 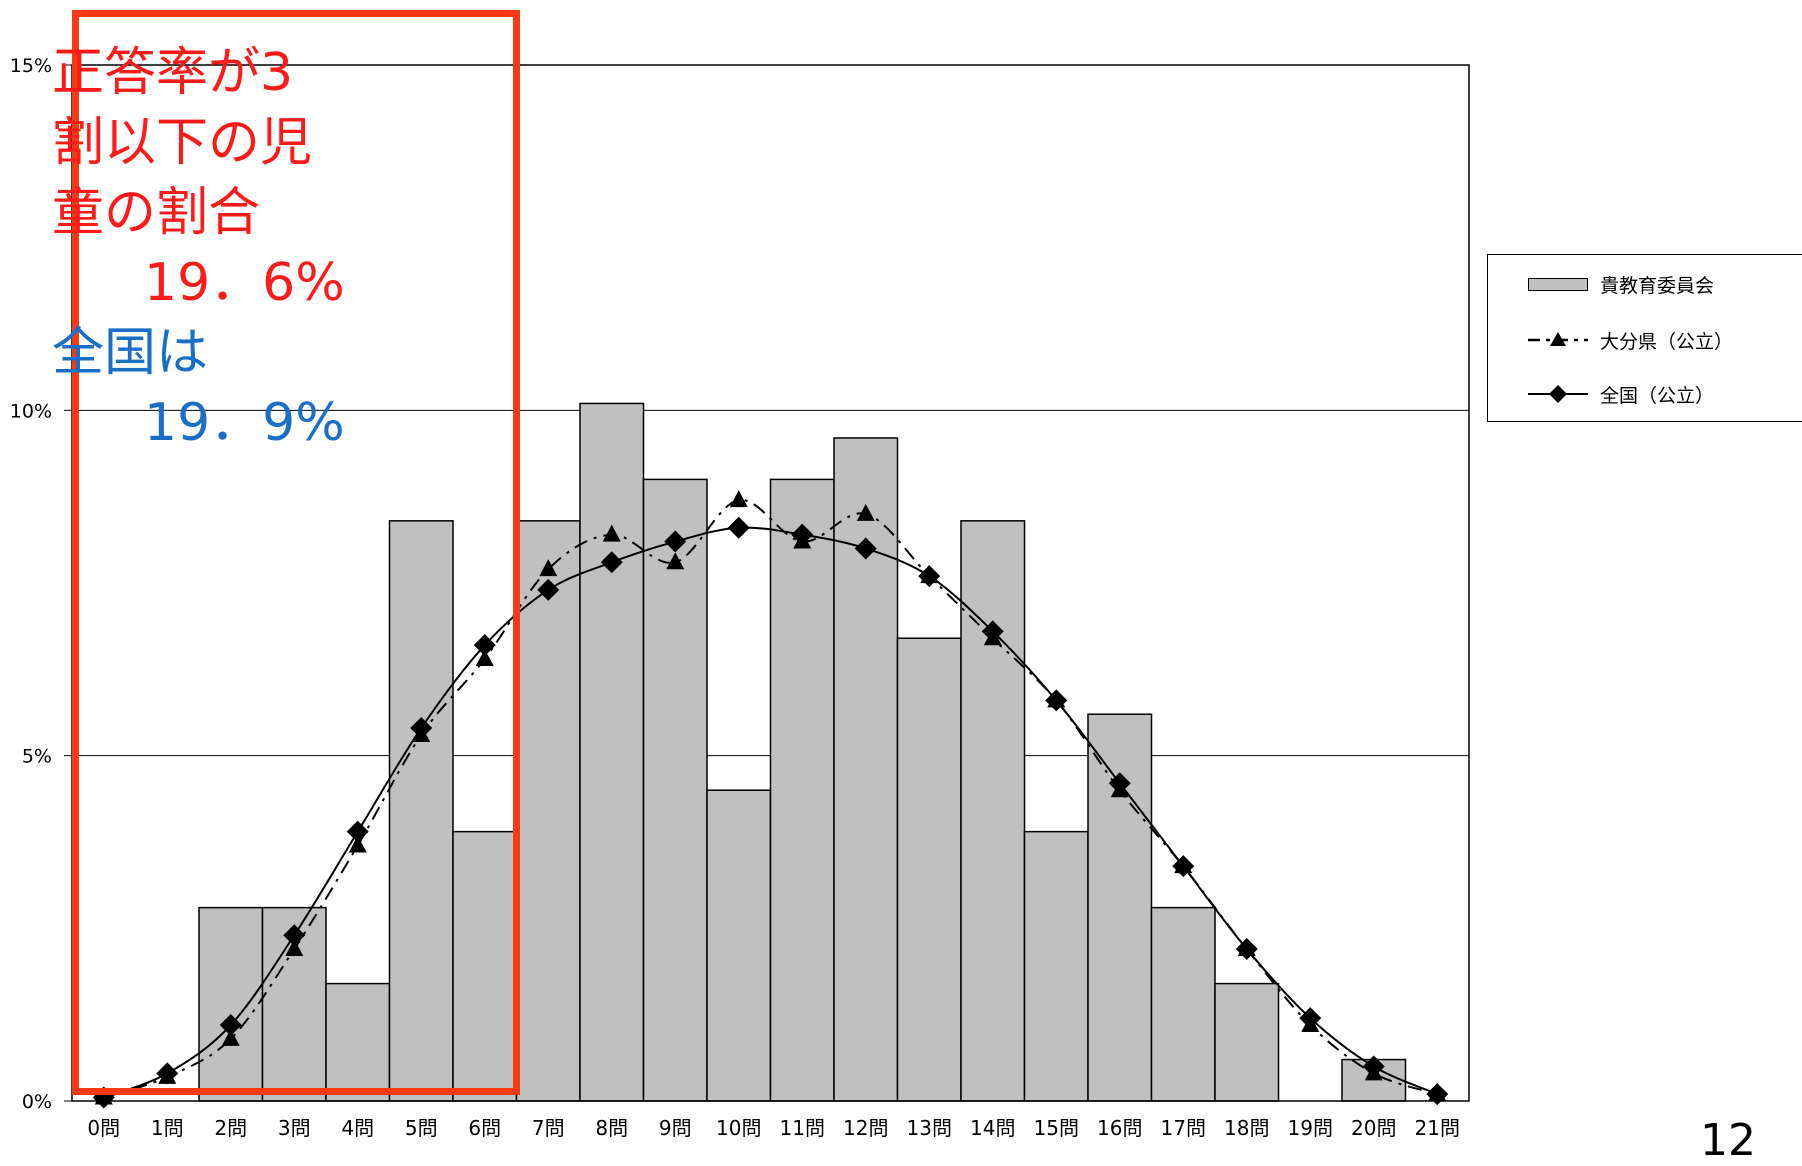 What do you see at coordinates (37, 757) in the screenshot?
I see `y-tick-label: 5%` at bounding box center [37, 757].